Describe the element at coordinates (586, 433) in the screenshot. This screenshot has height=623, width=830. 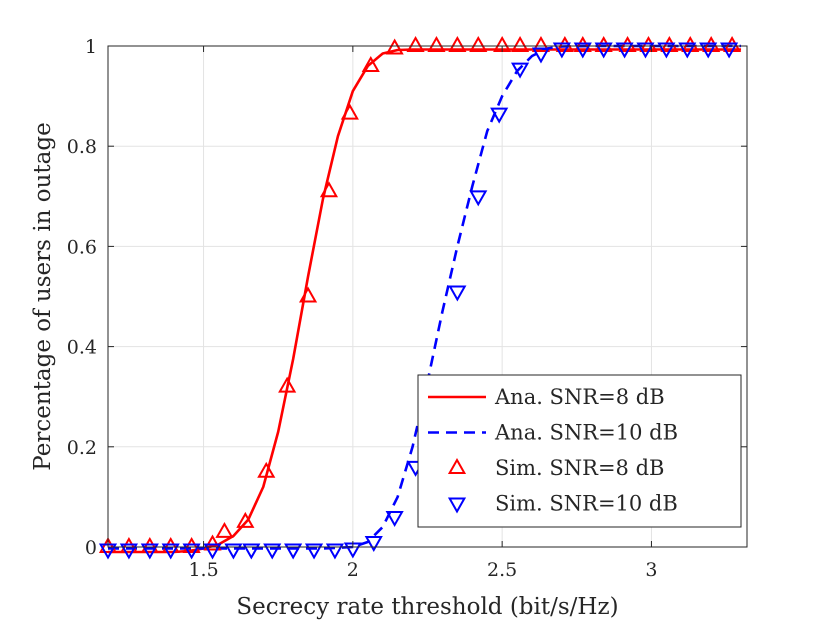
I see `legend-label: Ana. SNR=10 dB` at that location.